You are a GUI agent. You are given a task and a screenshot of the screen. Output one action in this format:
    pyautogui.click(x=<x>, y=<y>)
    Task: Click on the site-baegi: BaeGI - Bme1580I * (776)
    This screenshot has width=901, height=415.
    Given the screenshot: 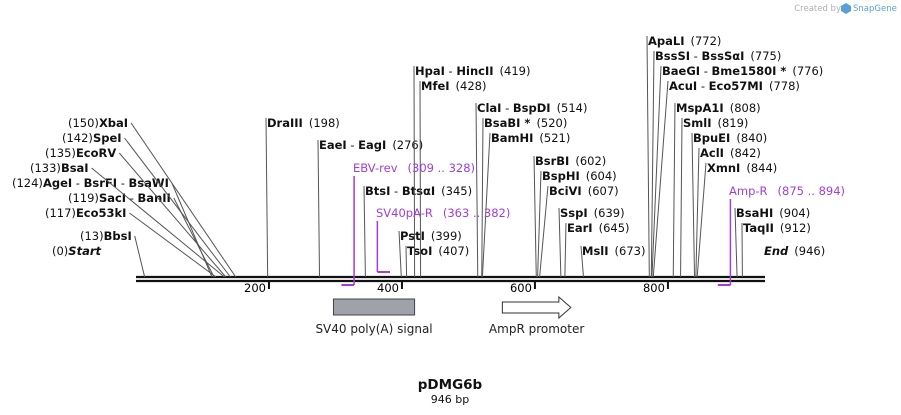 What is the action you would take?
    pyautogui.click(x=737, y=171)
    